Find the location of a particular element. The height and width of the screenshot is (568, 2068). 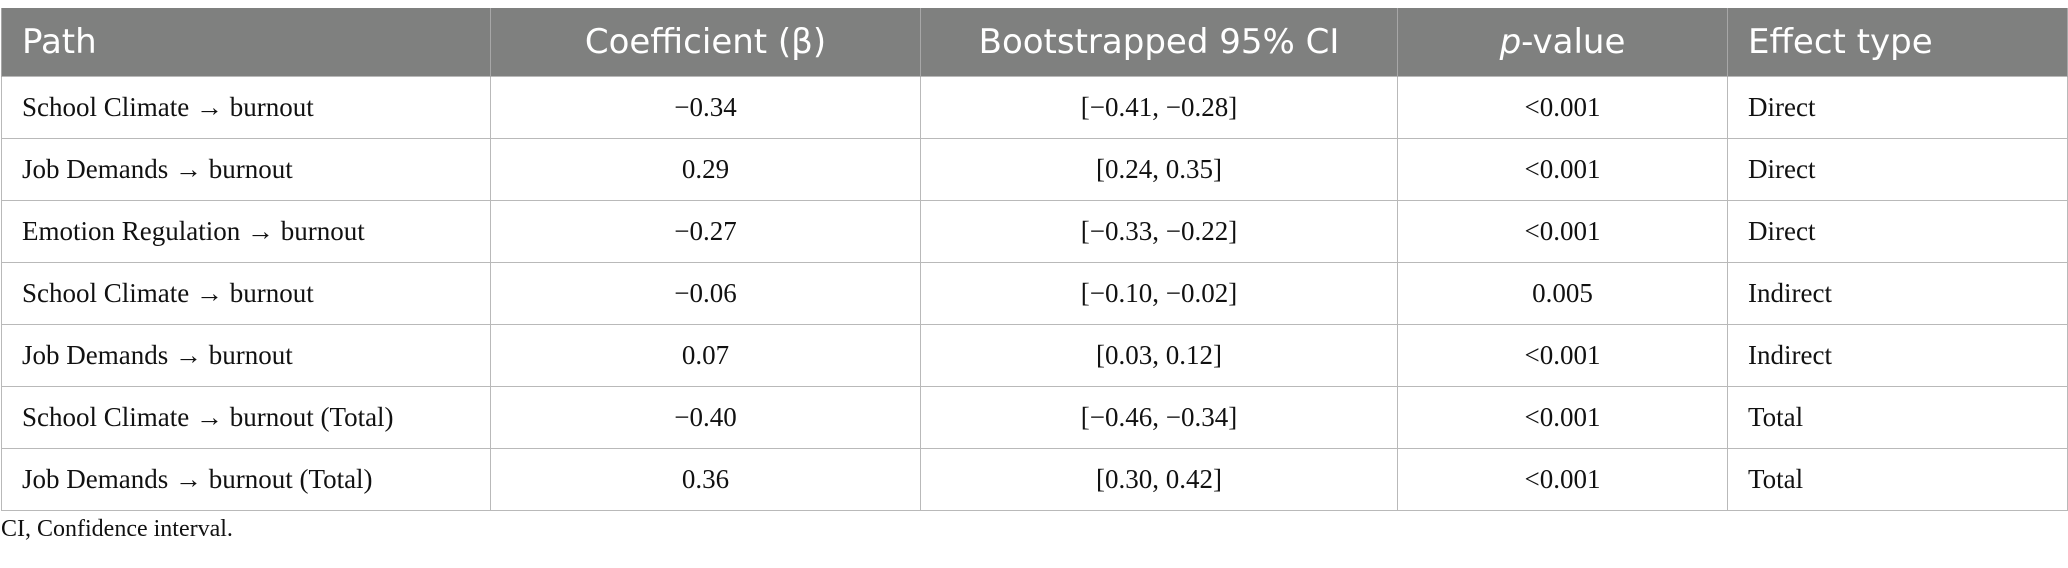

cell-ci: [−0.41, −0.28] is located at coordinates (1159, 107).